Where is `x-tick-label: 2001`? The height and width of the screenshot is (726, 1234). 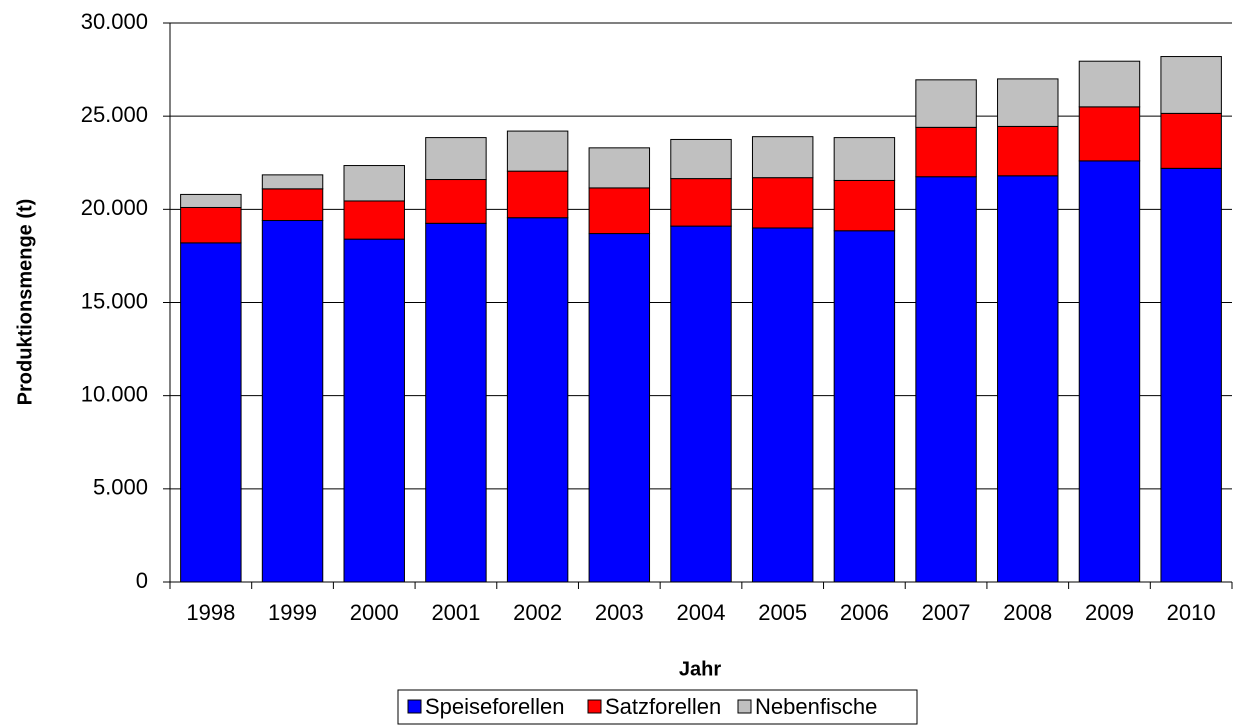 x-tick-label: 2001 is located at coordinates (455, 612).